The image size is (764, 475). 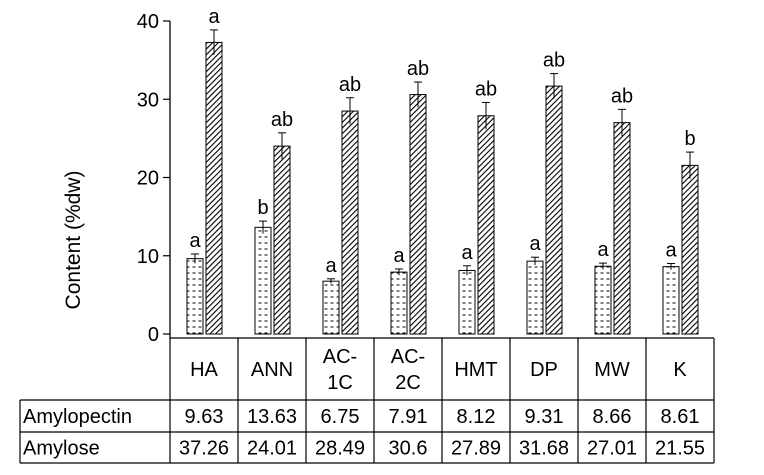 What do you see at coordinates (680, 449) in the screenshot?
I see `table-cell: 21.55` at bounding box center [680, 449].